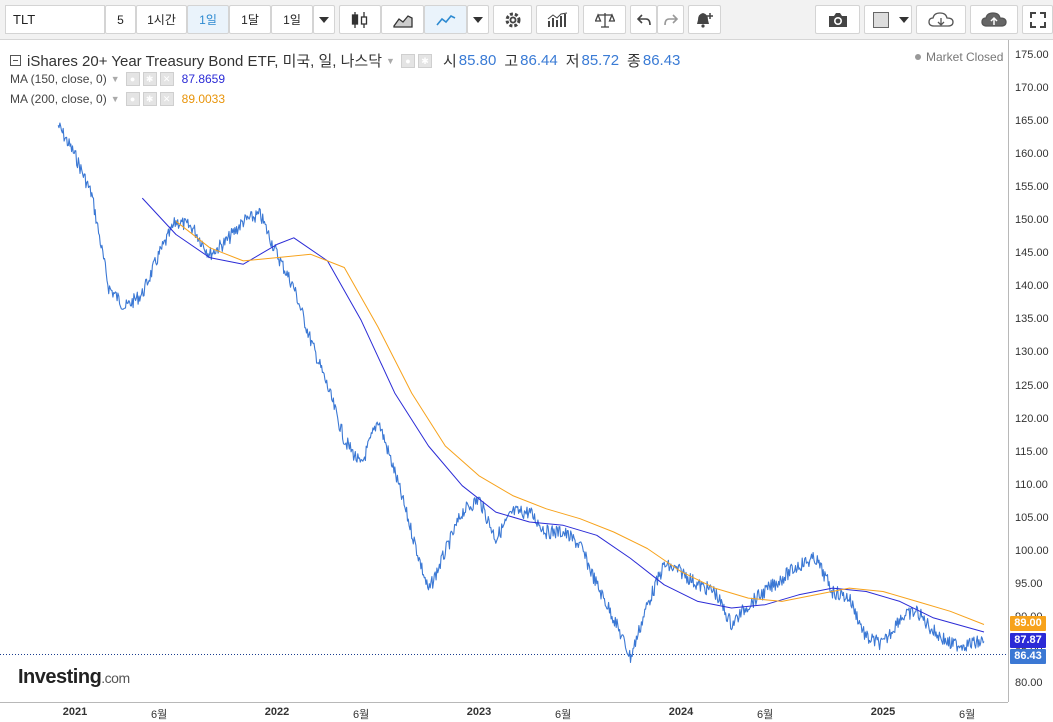 This screenshot has height=722, width=1053. Describe the element at coordinates (1032, 550) in the screenshot. I see `price-tick-label: 100.00` at that location.